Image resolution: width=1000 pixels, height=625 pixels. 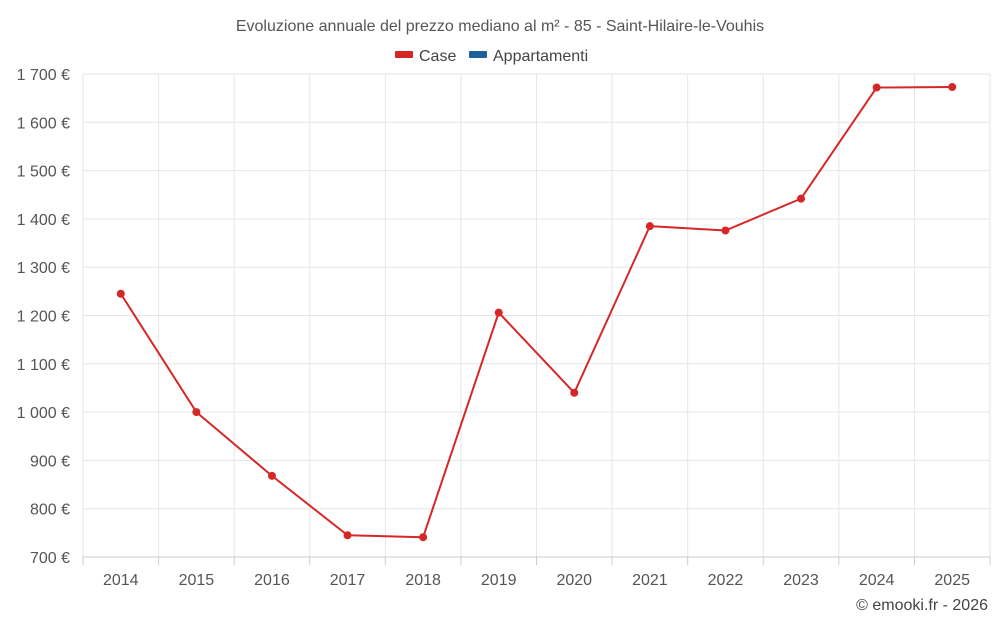 I want to click on x-tick-label: 2020, so click(x=574, y=580).